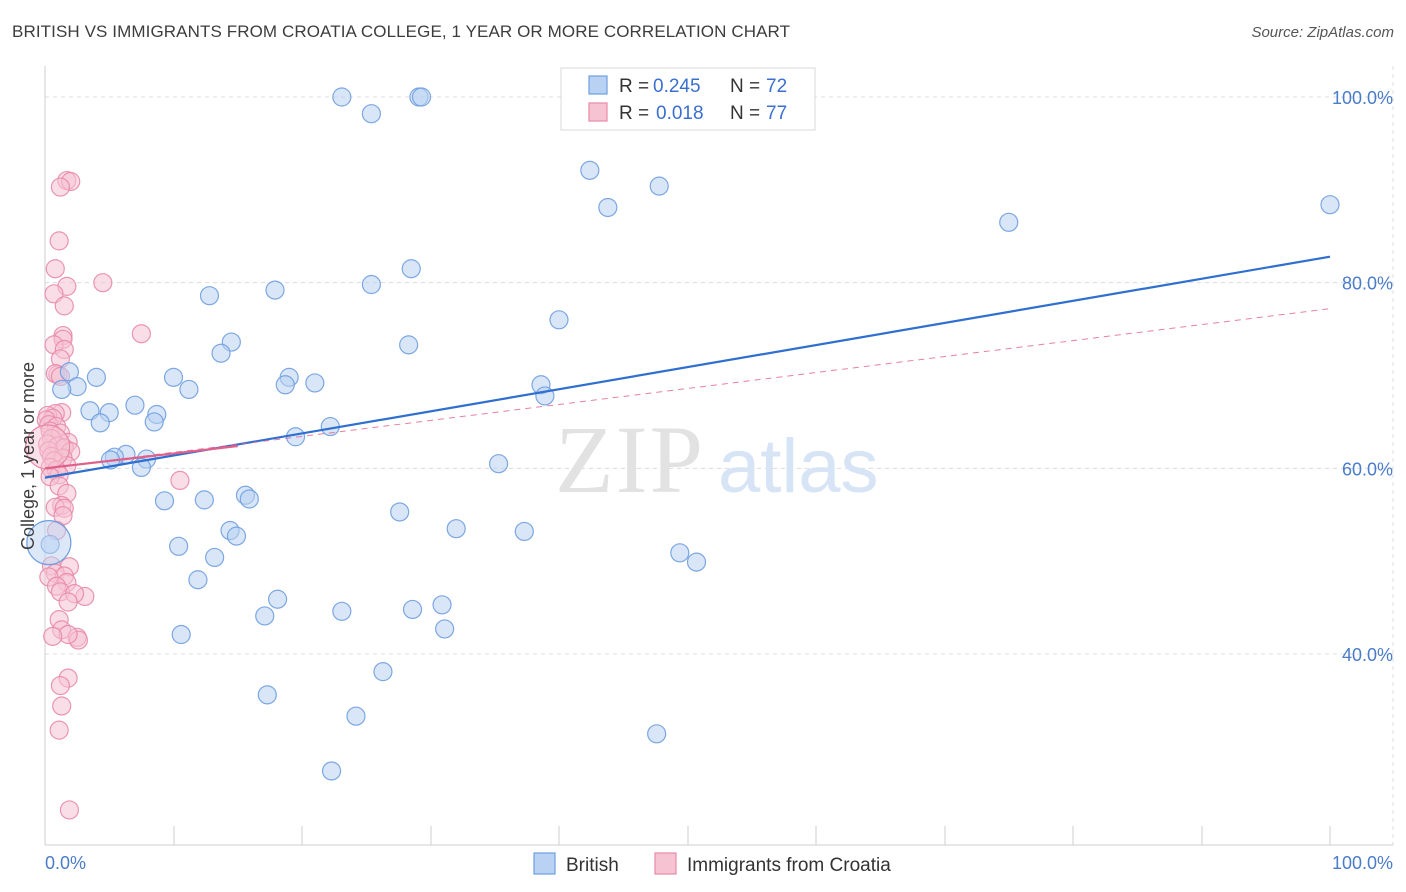  I want to click on y-axis-label: College, 1 year or more, so click(28, 456).